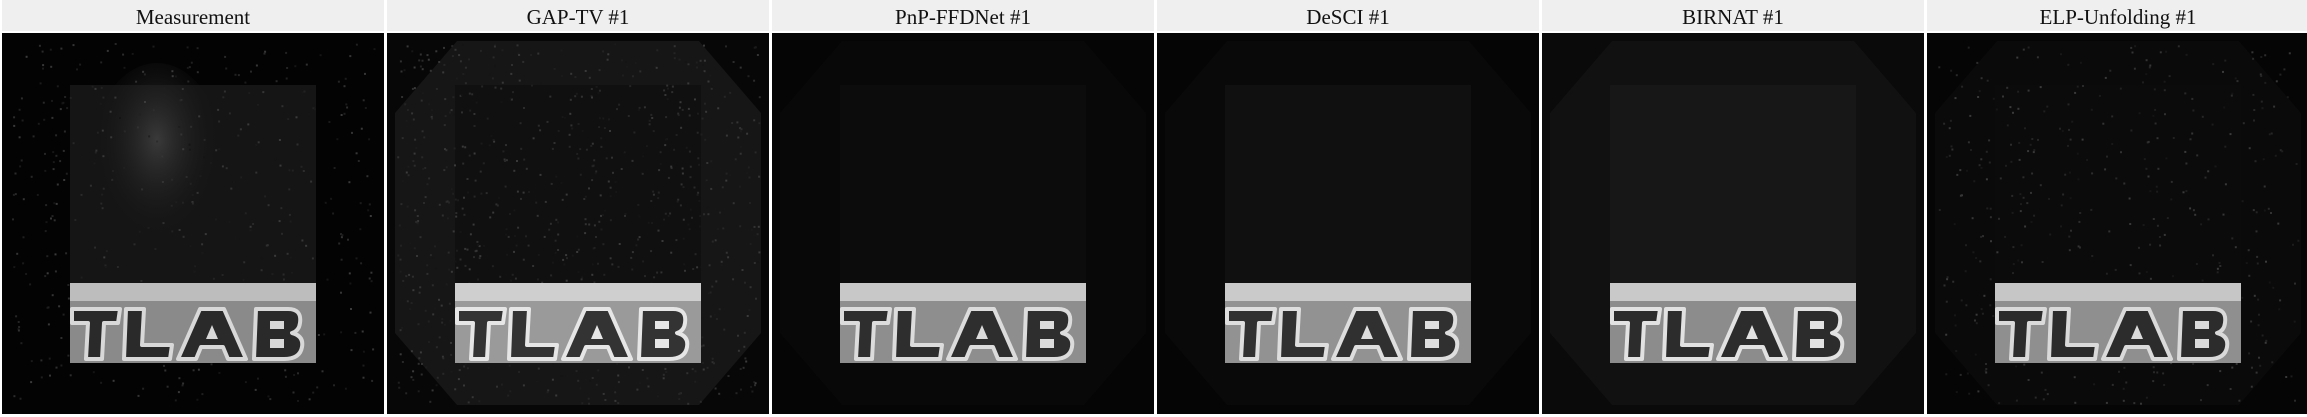 Image resolution: width=2307 pixels, height=417 pixels. What do you see at coordinates (578, 15) in the screenshot?
I see `panel-title: GAP-TV #1` at bounding box center [578, 15].